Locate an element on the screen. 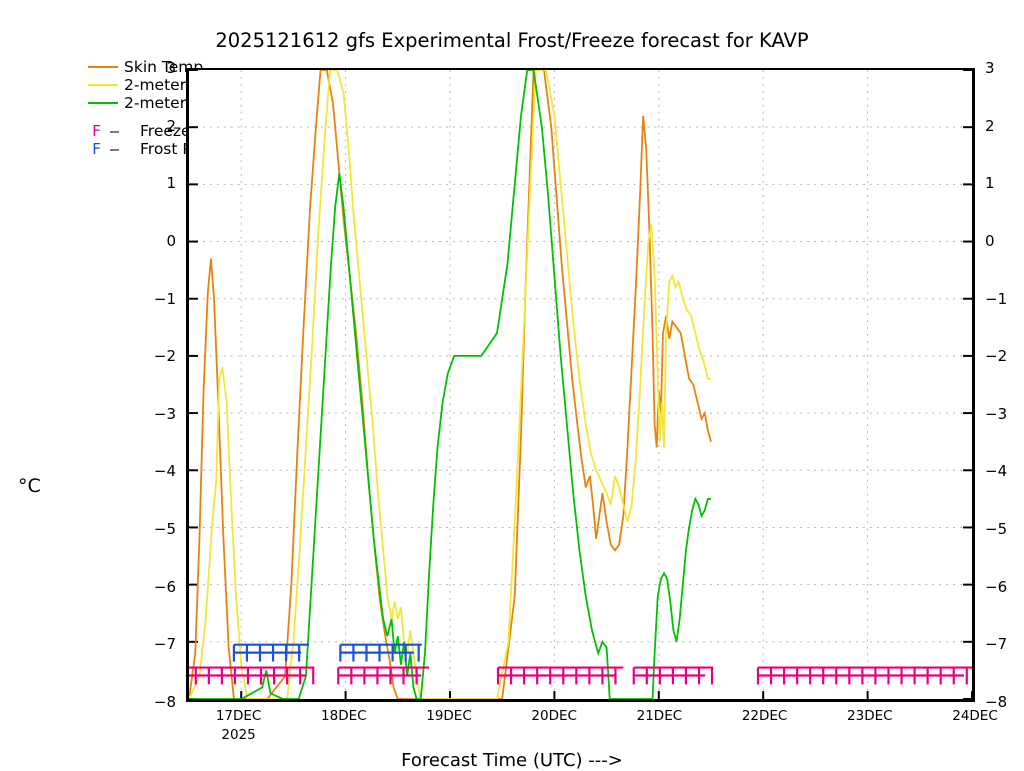  x-axis-tick-label: 18DEC is located at coordinates (344, 716).